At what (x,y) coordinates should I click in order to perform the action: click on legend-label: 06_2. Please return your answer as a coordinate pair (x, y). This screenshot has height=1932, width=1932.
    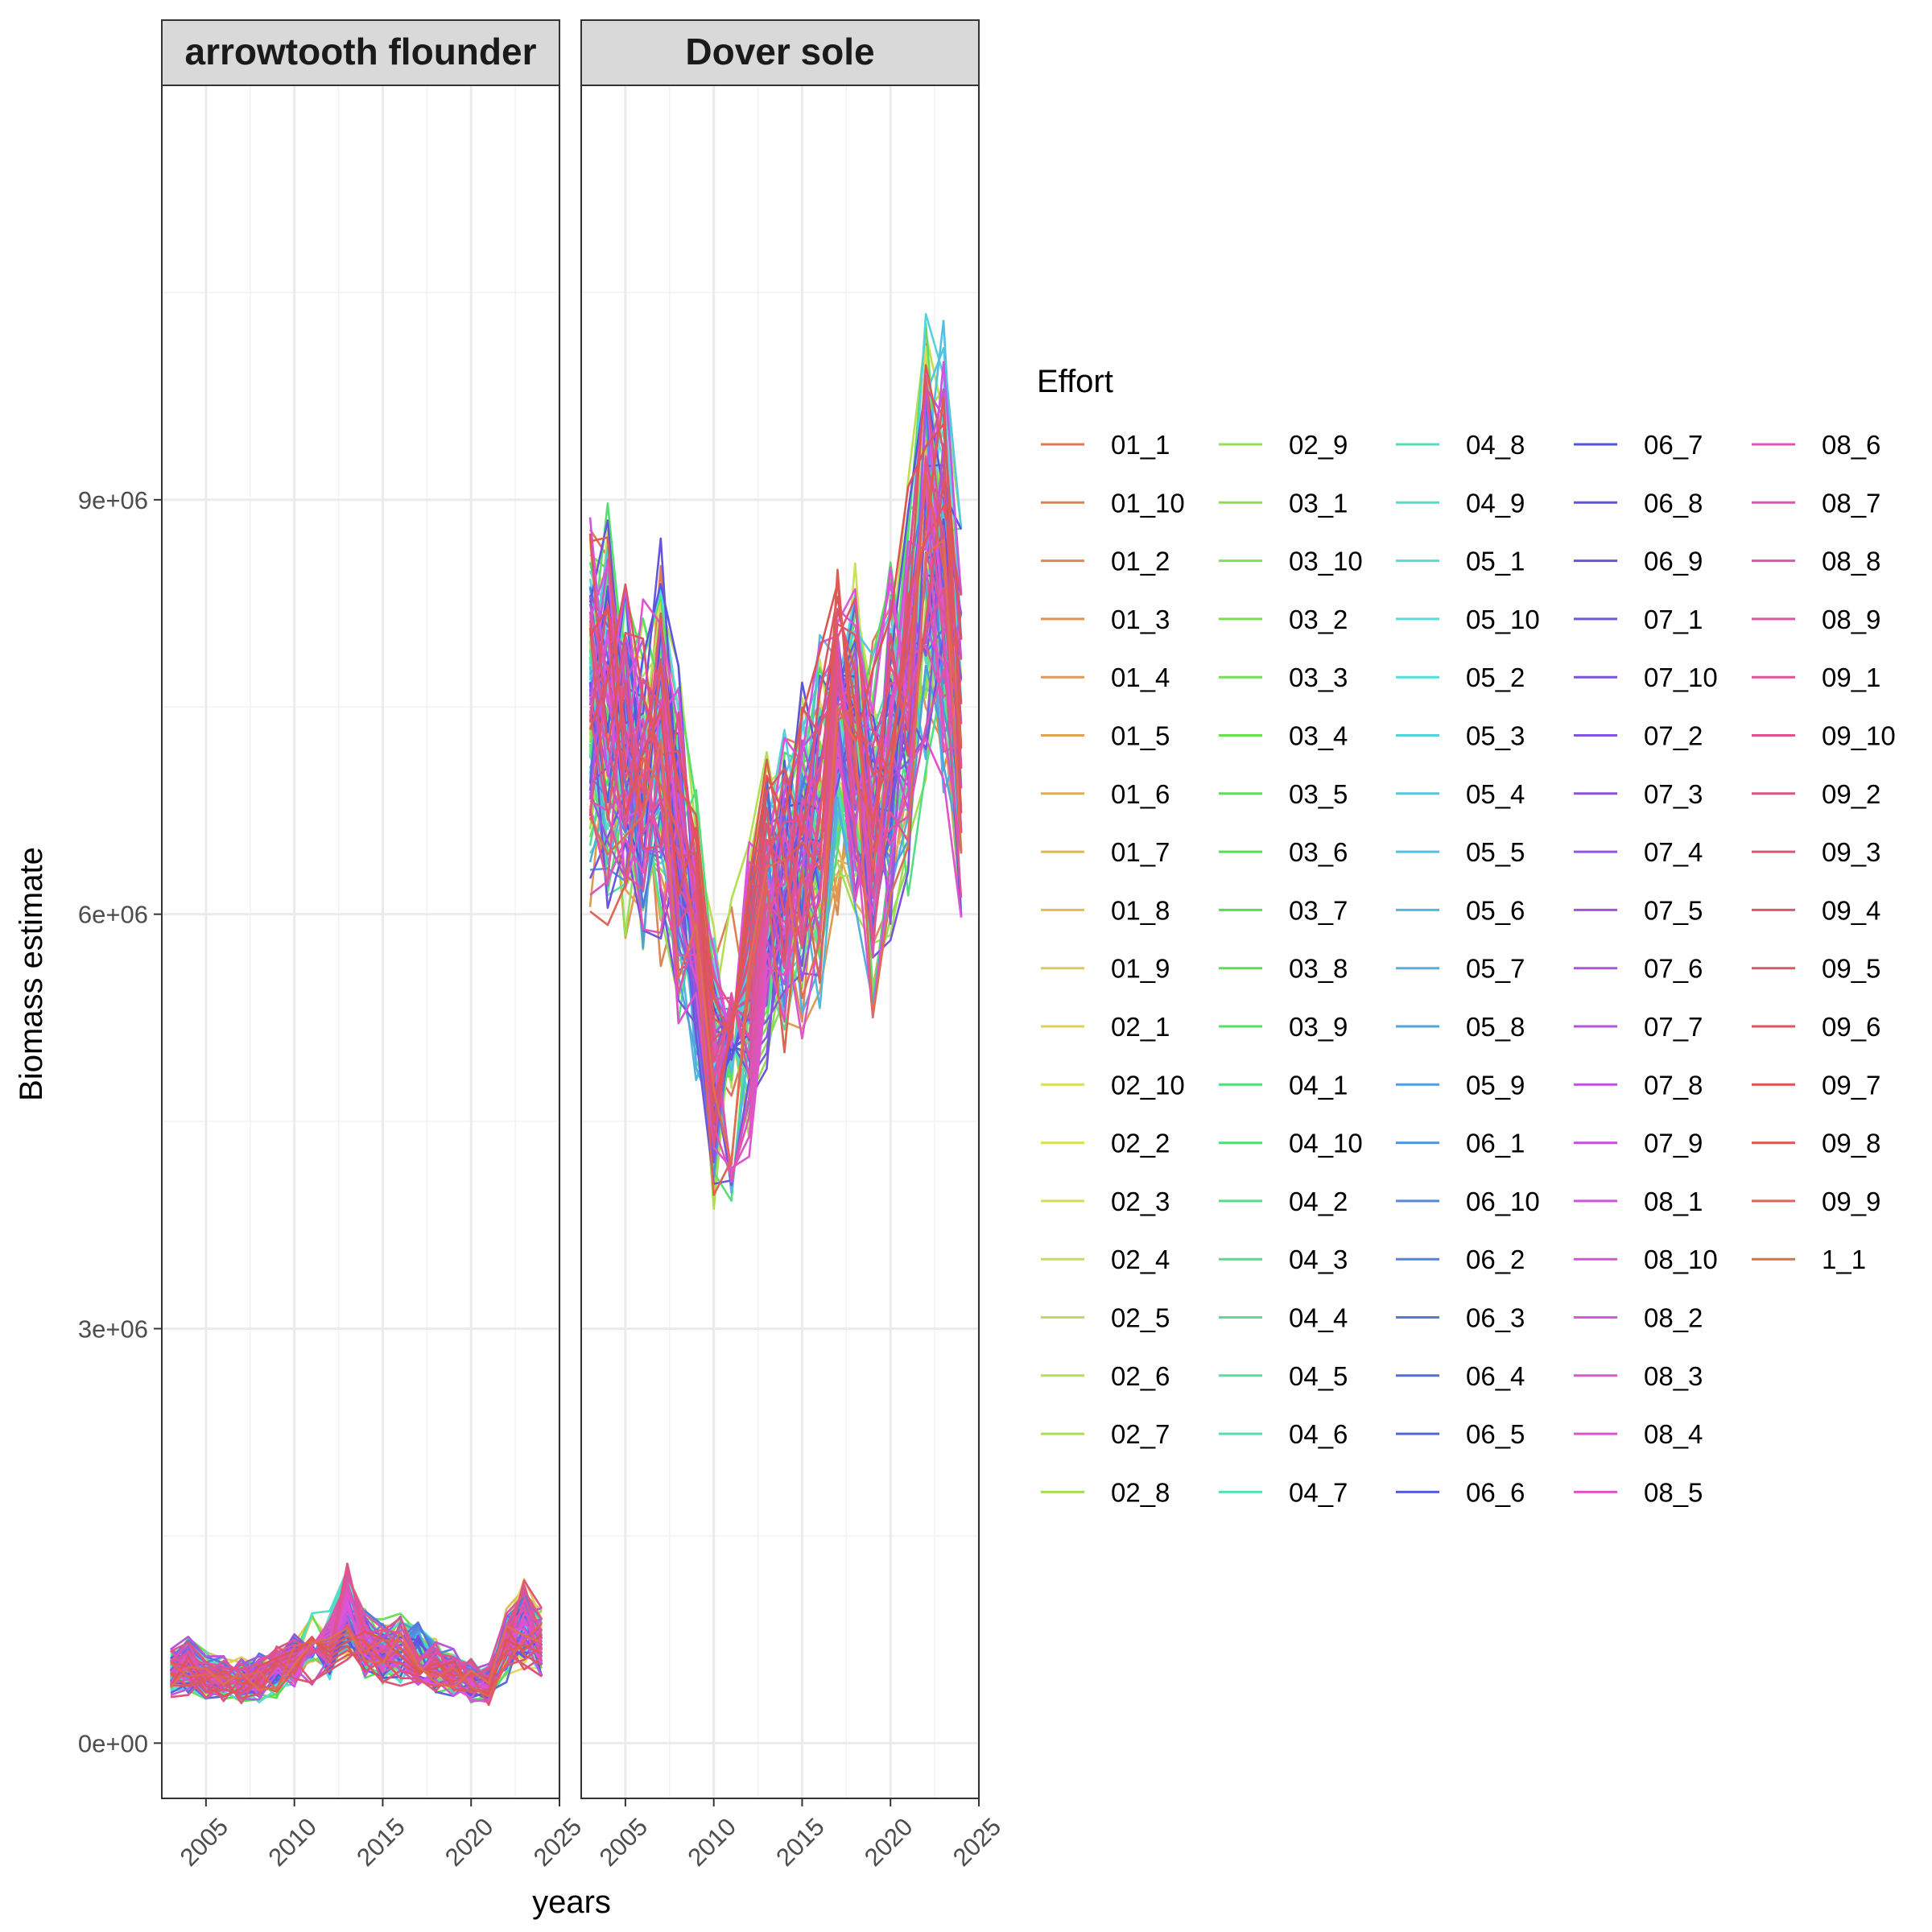
    Looking at the image, I should click on (1495, 1259).